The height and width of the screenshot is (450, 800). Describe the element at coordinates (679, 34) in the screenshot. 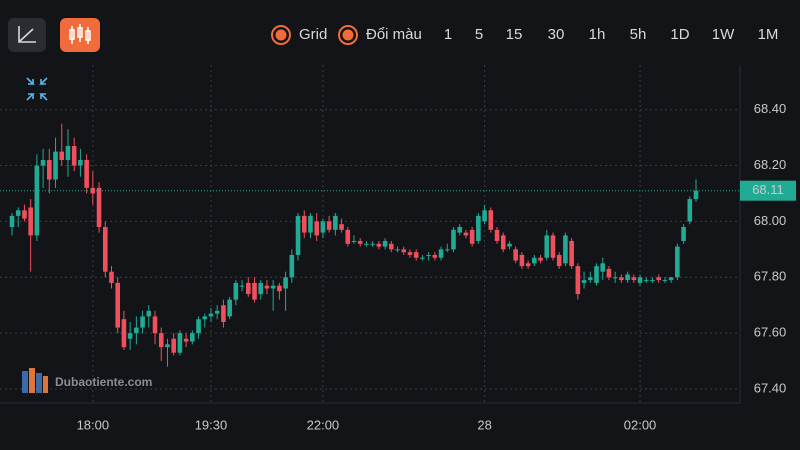

I see `interval-button: 1D` at that location.